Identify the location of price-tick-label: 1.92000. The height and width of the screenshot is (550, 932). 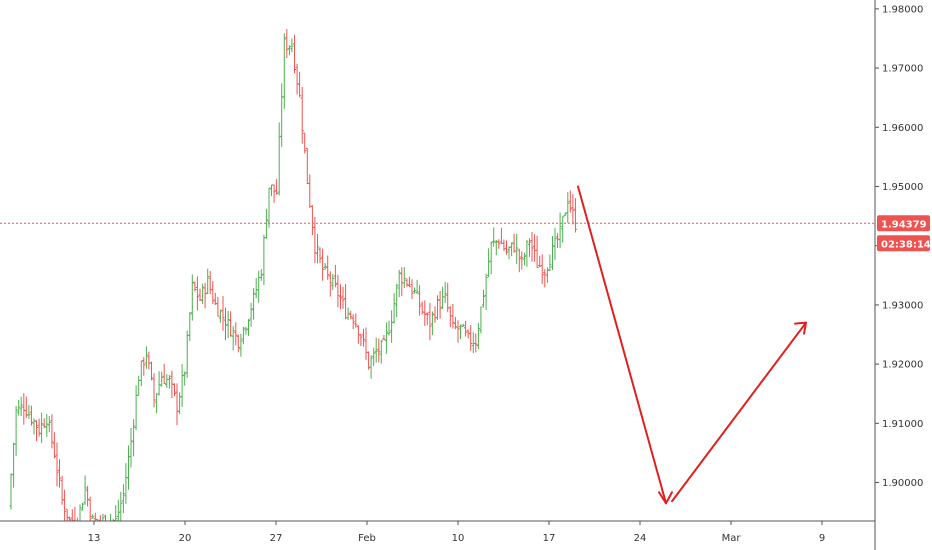
(902, 365).